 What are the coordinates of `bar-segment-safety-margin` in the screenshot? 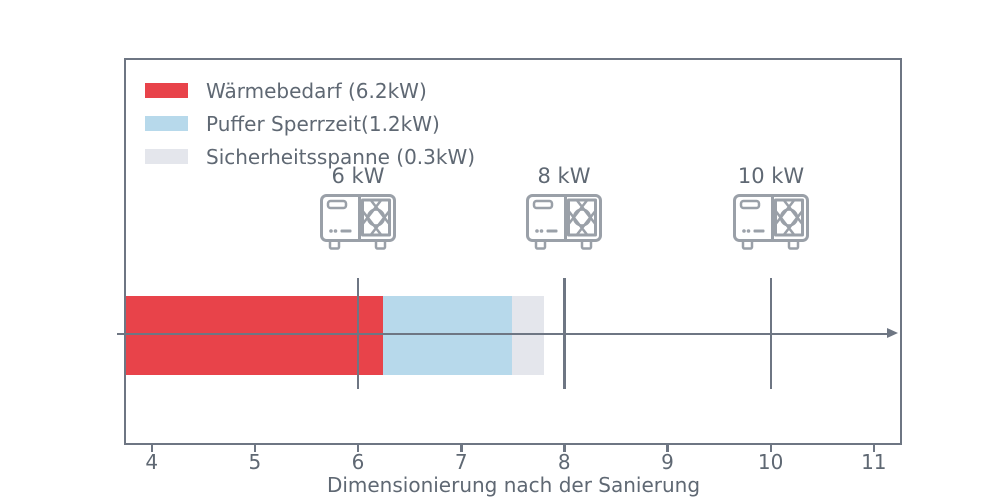 It's located at (528, 335).